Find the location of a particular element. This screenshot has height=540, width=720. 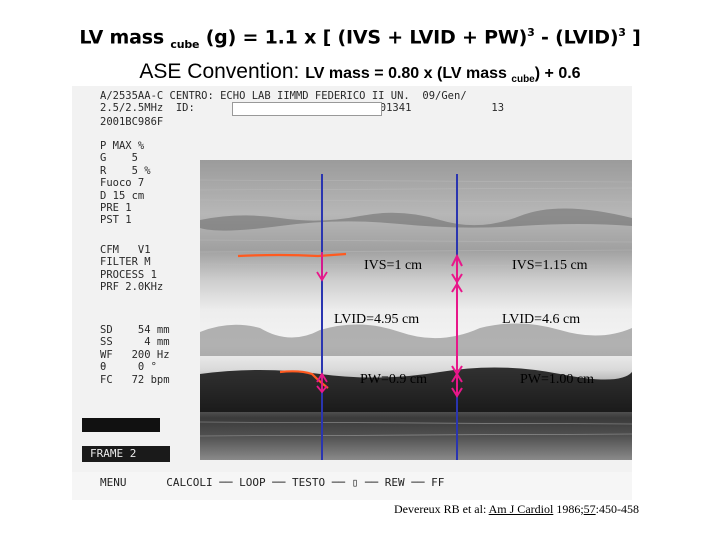

posterior-wall-endocardium is located at coordinates (416, 339).